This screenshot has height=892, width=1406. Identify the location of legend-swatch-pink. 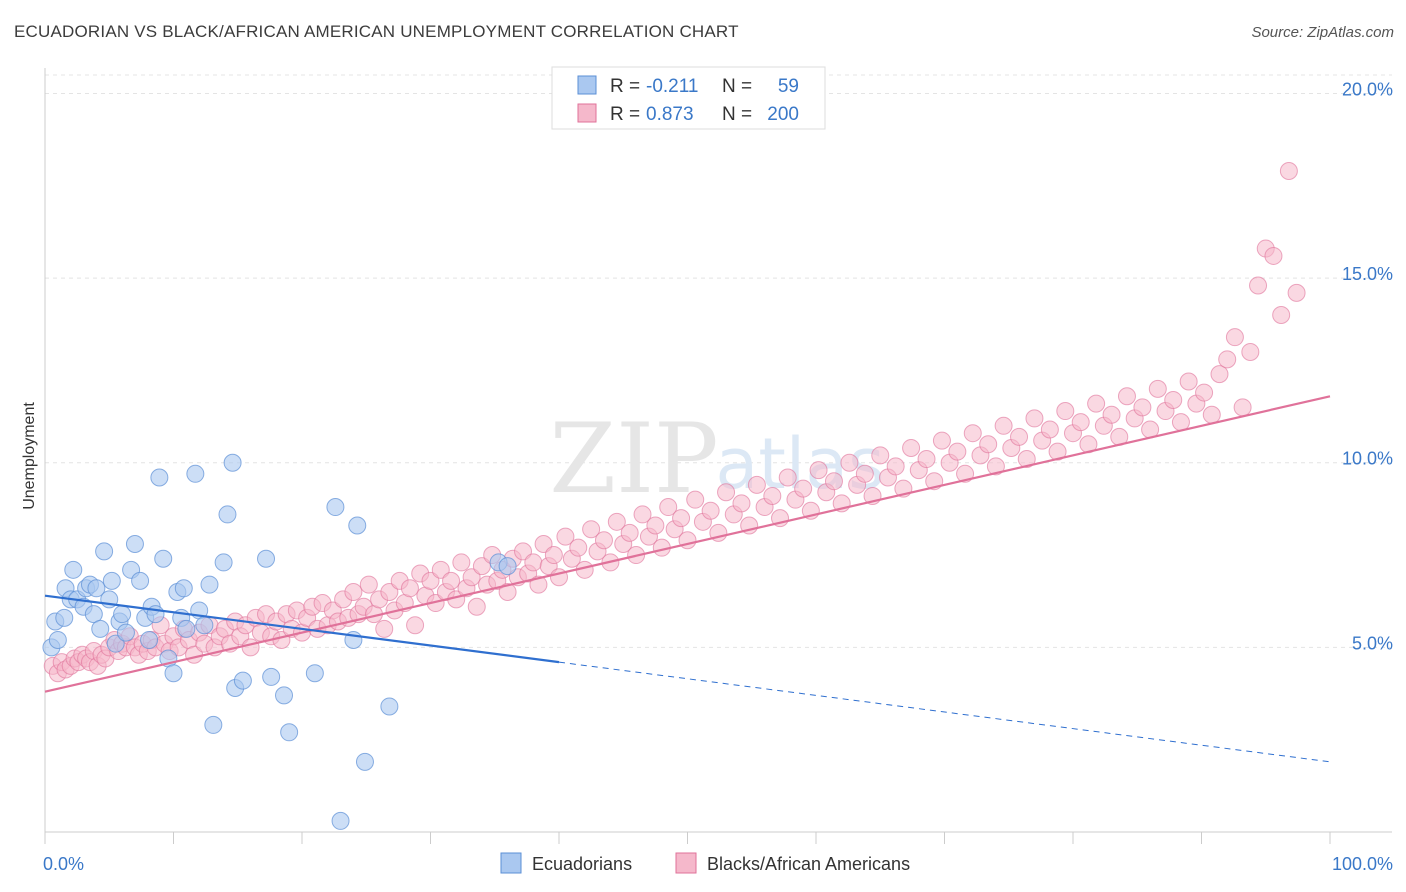
(587, 113).